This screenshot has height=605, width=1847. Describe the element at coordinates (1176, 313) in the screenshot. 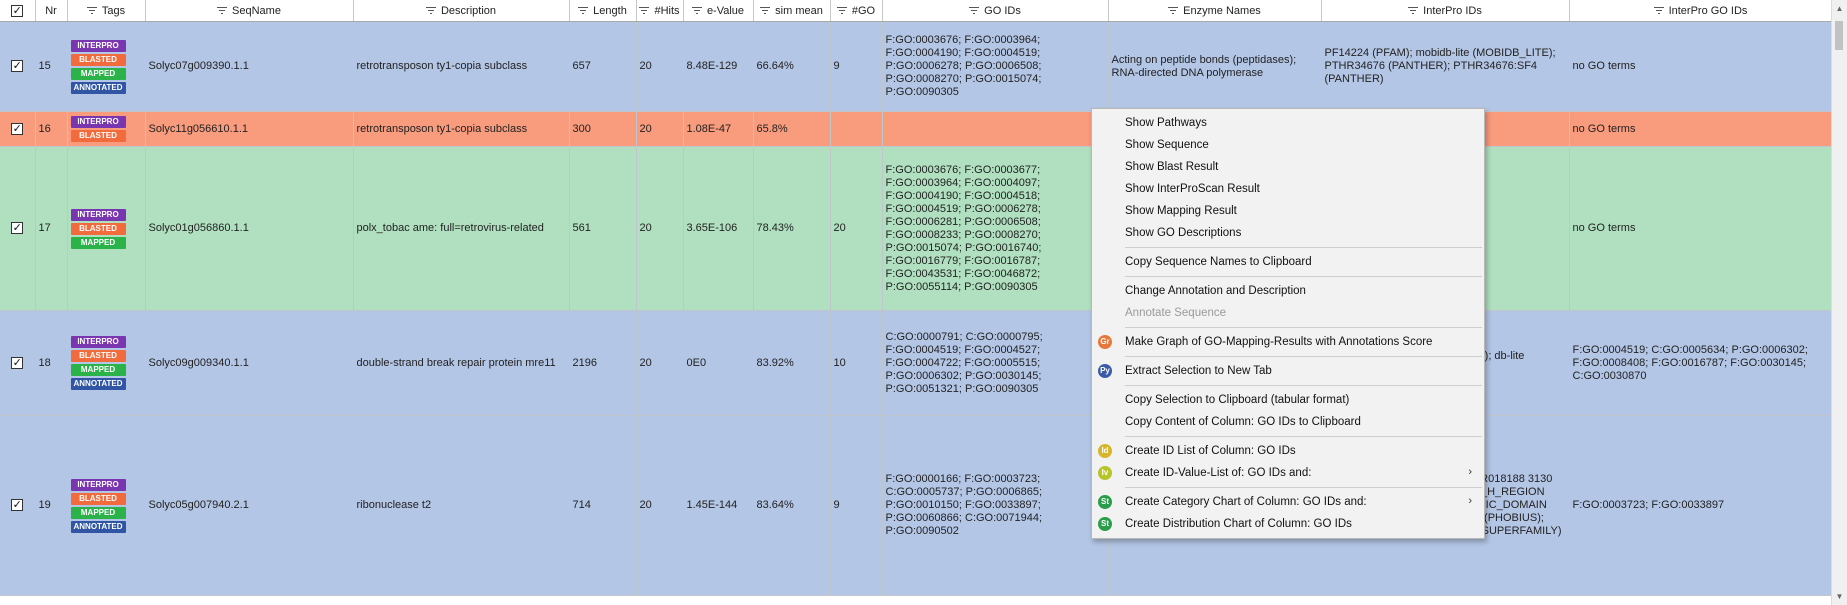

I see `menu-item-label: Annotate Sequence` at that location.